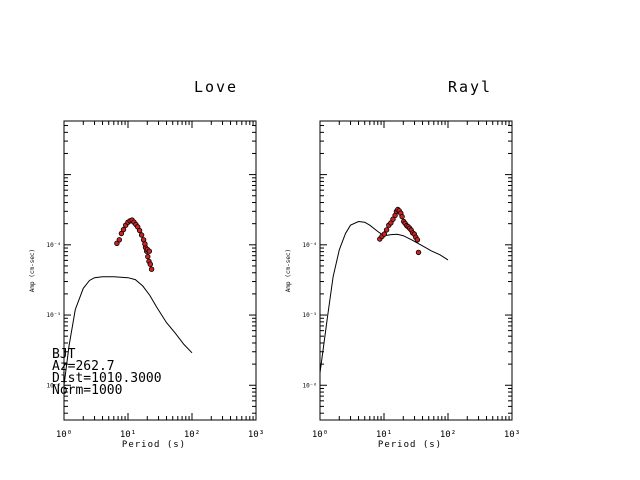 This screenshot has width=640, height=480. What do you see at coordinates (216, 87) in the screenshot?
I see `chart-title: Love` at bounding box center [216, 87].